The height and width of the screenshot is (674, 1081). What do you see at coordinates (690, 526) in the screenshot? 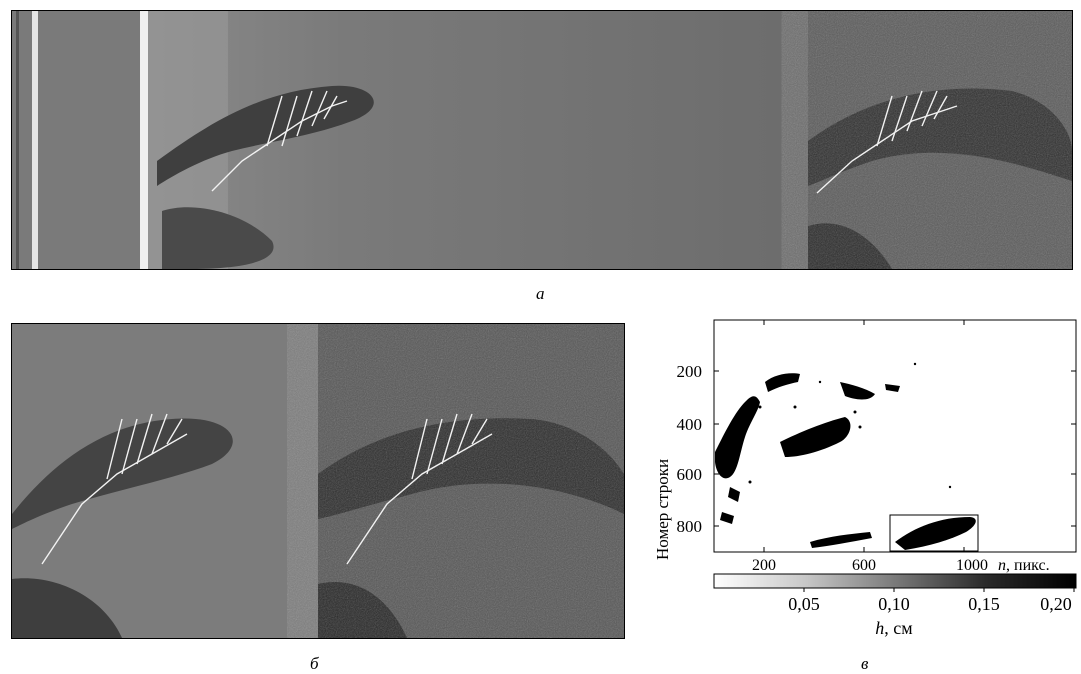
I see `y-tick-label: 800` at bounding box center [690, 526].